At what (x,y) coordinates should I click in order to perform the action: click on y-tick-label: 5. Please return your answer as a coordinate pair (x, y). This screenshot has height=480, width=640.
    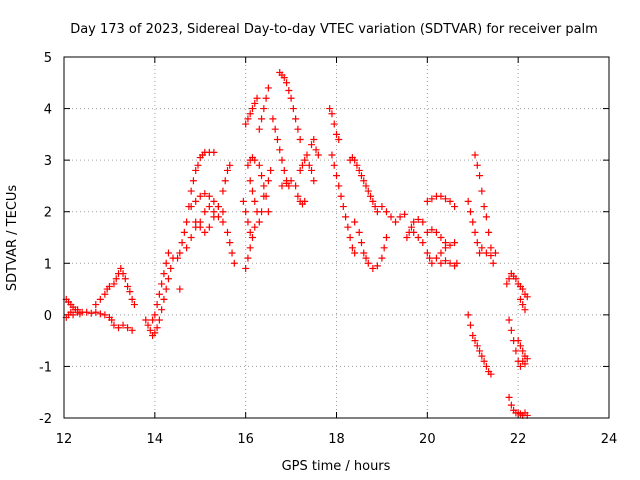
    Looking at the image, I should click on (48, 58).